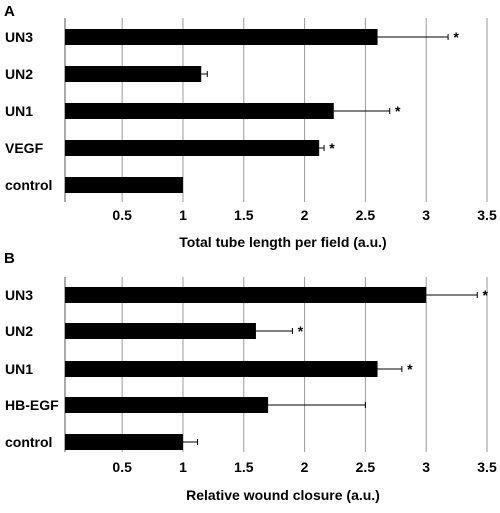 The height and width of the screenshot is (513, 500). I want to click on panel-a-category-label: VEGF, so click(24, 148).